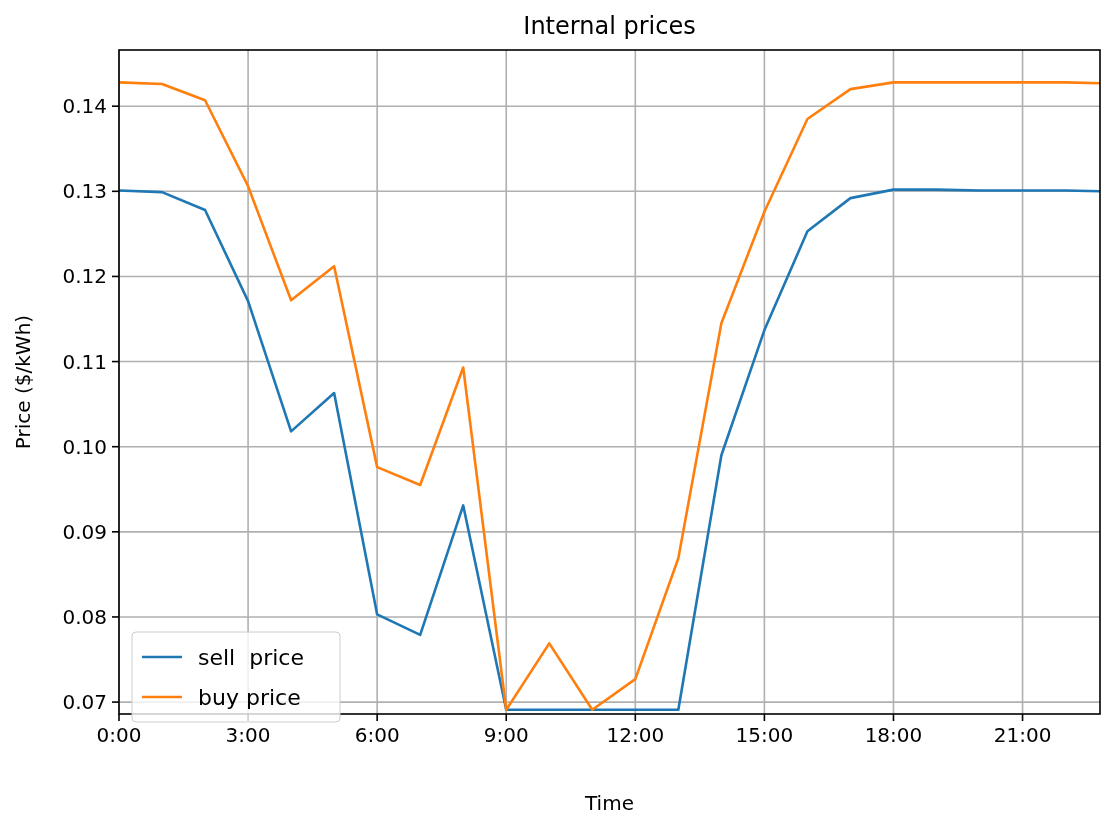 This screenshot has height=816, width=1102. What do you see at coordinates (609, 803) in the screenshot?
I see `x-axis-title: Time` at bounding box center [609, 803].